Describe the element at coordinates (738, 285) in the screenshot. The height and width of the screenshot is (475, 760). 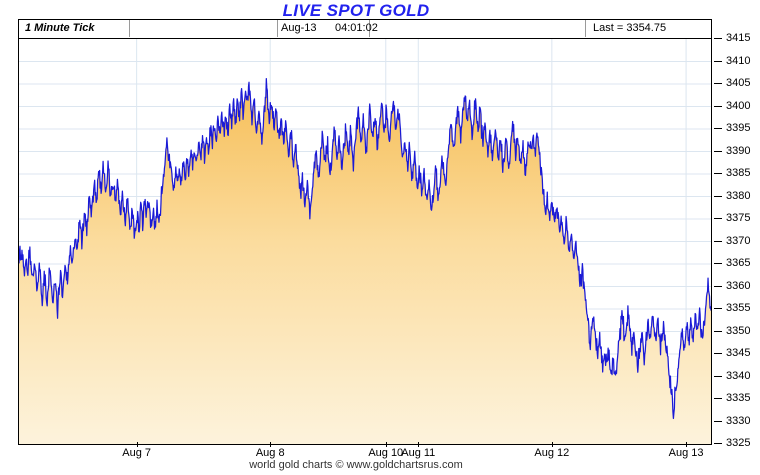
I see `y-axis-tick-label: 3360` at that location.